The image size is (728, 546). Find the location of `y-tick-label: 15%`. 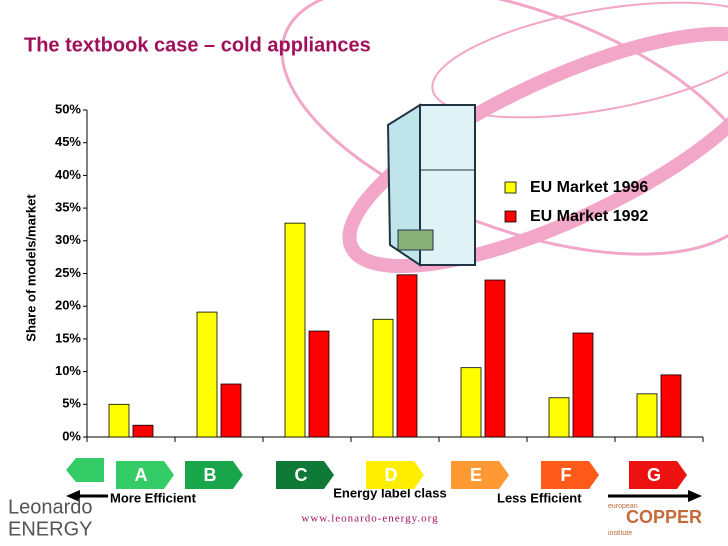

y-tick-label: 15% is located at coordinates (68, 337).